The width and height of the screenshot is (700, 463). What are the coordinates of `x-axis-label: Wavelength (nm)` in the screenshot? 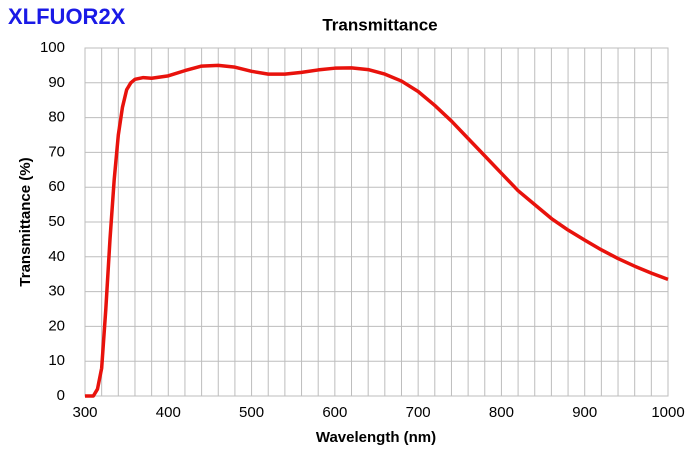 It's located at (376, 437).